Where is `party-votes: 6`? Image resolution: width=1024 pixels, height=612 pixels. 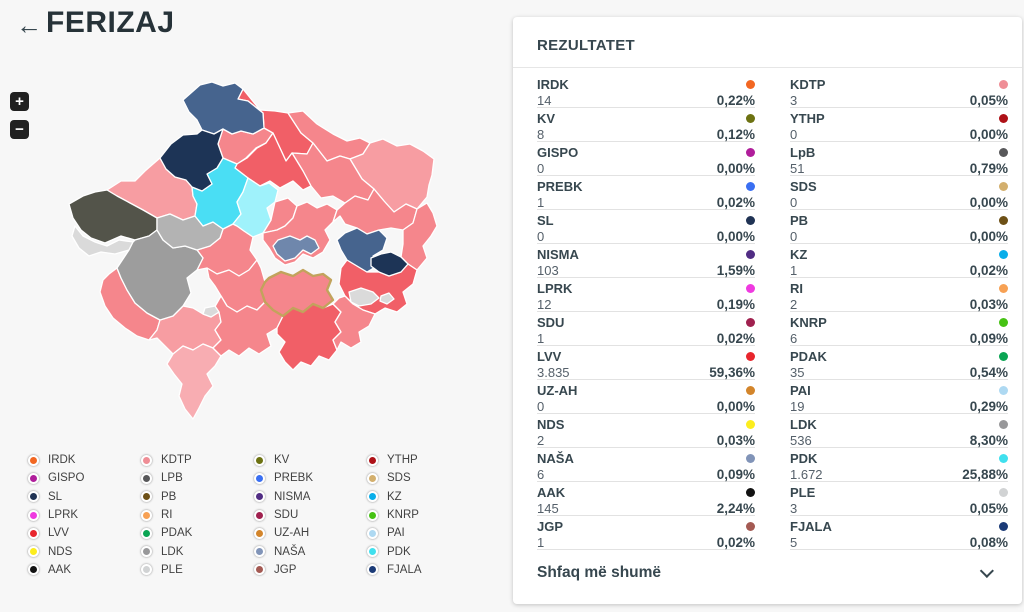 party-votes: 6 is located at coordinates (541, 474).